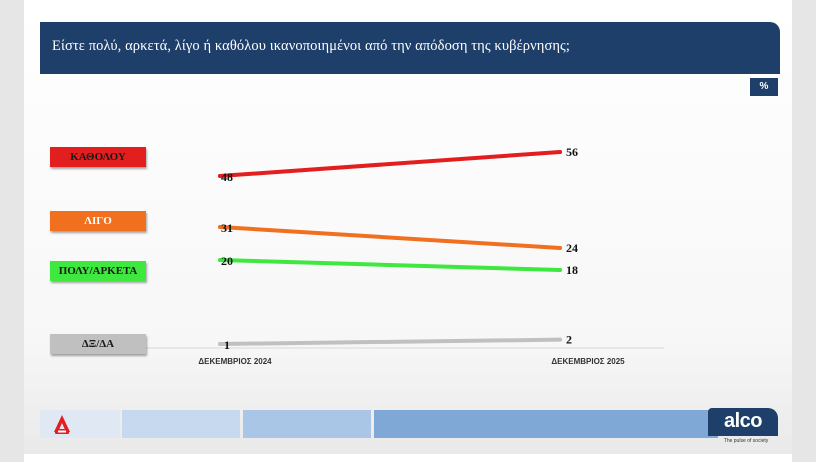 This screenshot has height=462, width=816. Describe the element at coordinates (12, 231) in the screenshot. I see `left-gutter` at that location.